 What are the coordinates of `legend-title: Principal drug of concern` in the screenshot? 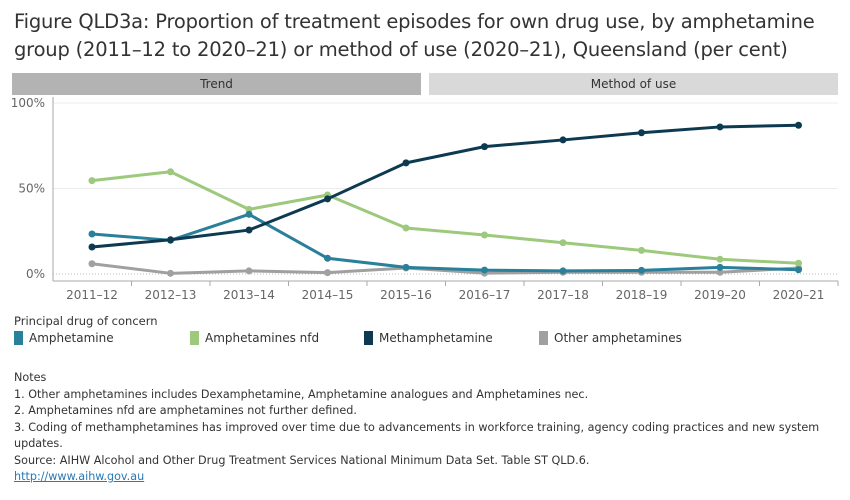 It's located at (86, 321).